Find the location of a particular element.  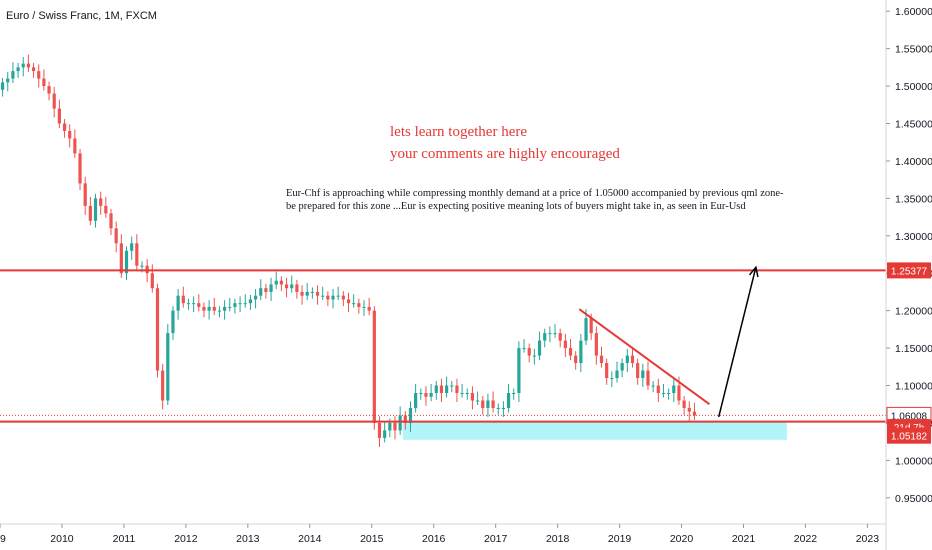

price-tick-label: 0.95000 is located at coordinates (913, 499).